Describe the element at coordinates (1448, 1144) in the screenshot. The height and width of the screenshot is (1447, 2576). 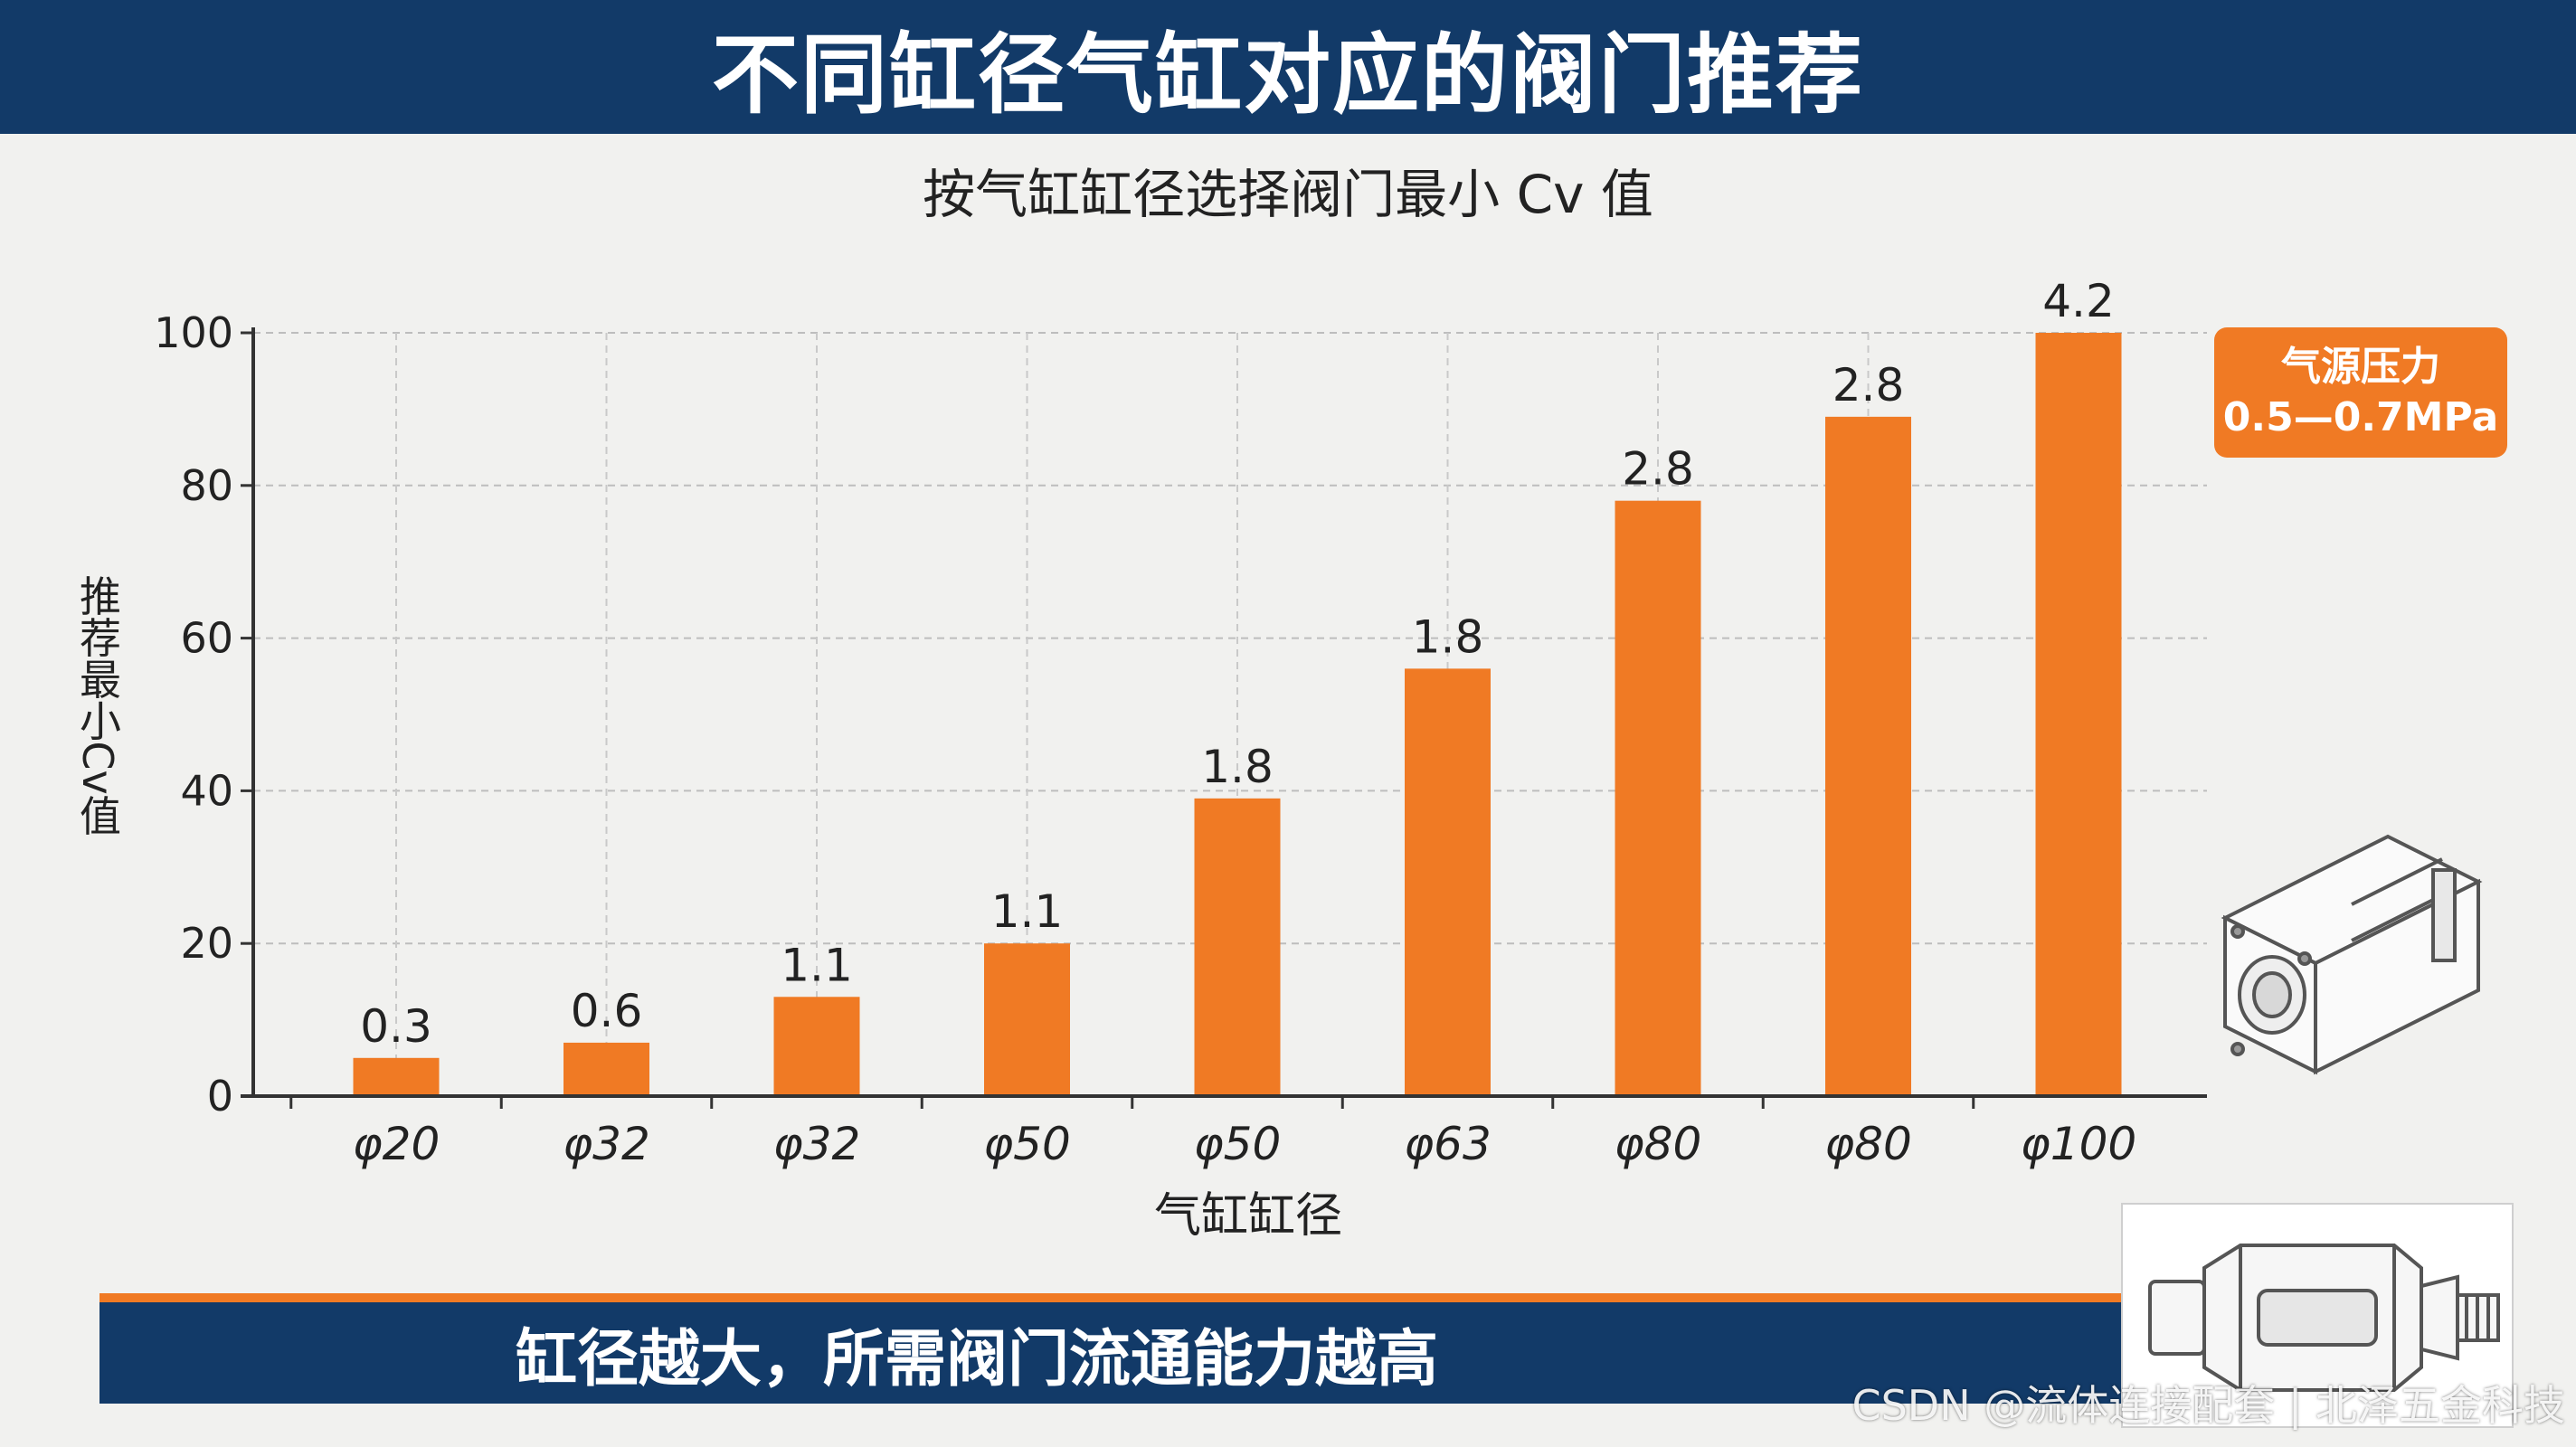
I see `x-tick-label: φ63` at that location.